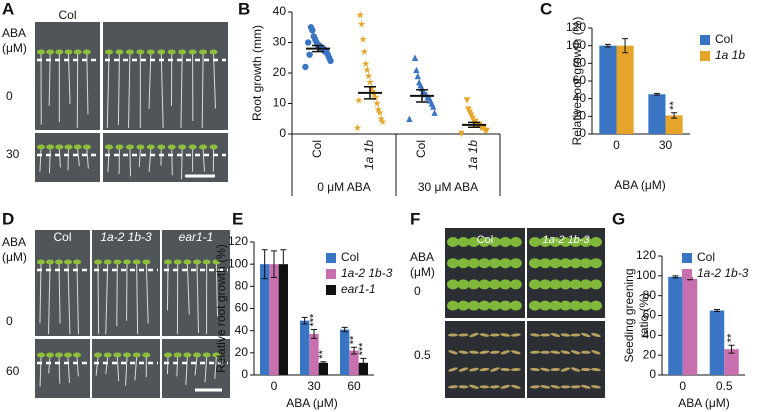 The height and width of the screenshot is (412, 770). Describe the element at coordinates (618, 218) in the screenshot. I see `panel-label: G` at that location.